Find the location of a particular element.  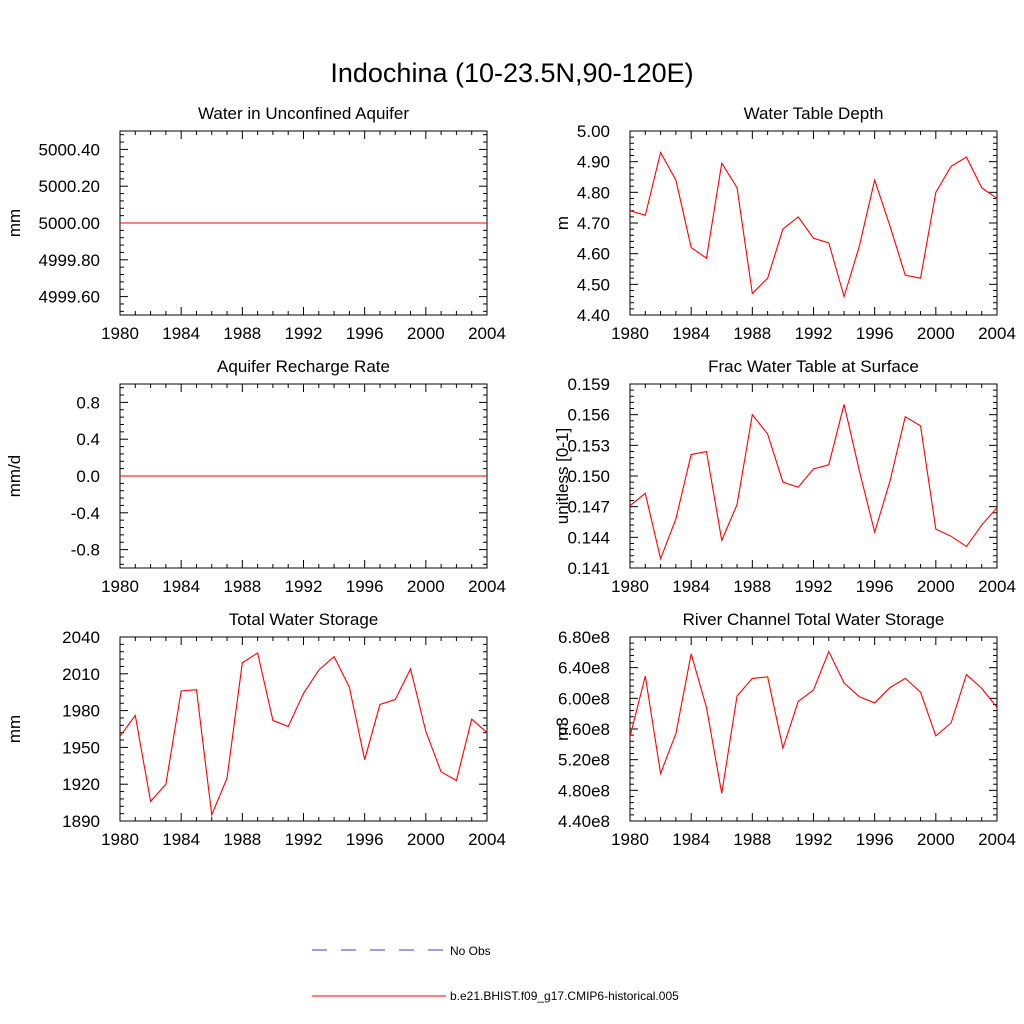

y-tick-label: 0.147 is located at coordinates (588, 507).